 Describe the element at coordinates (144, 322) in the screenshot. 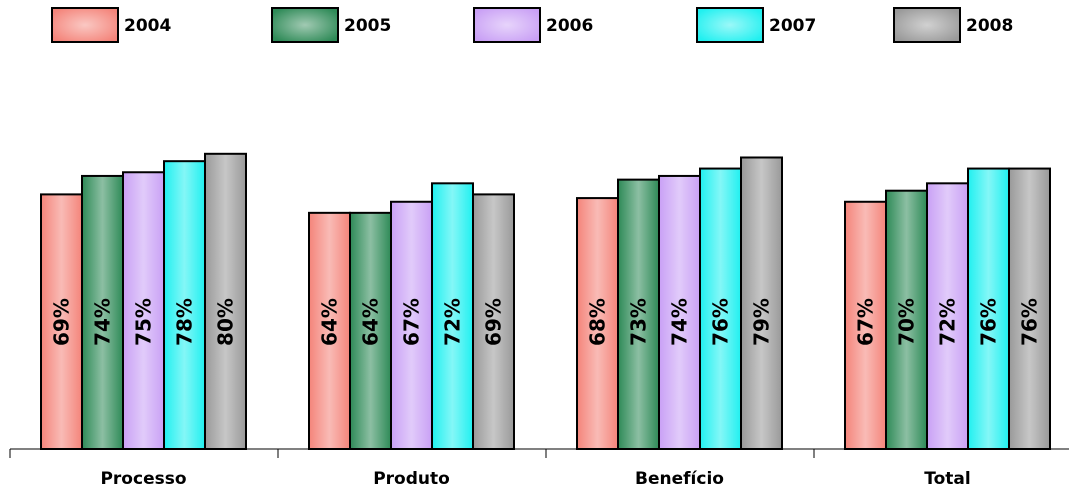

I see `data-label-Processo-2006: 75%` at that location.